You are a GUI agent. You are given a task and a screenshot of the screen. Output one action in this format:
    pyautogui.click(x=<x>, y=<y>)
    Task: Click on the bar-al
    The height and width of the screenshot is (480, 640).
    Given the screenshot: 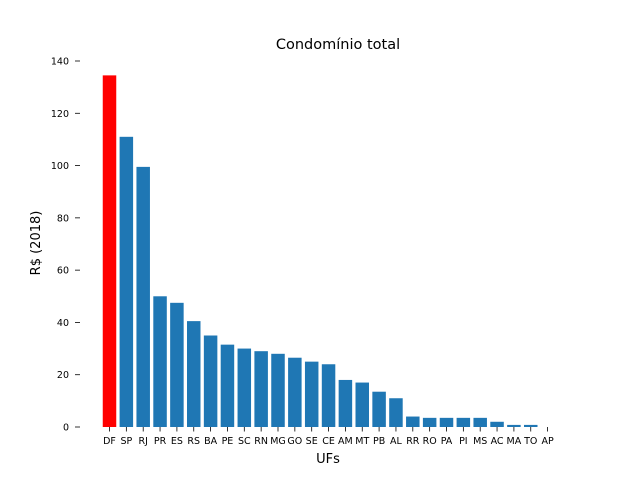 What is the action you would take?
    pyautogui.click(x=396, y=412)
    